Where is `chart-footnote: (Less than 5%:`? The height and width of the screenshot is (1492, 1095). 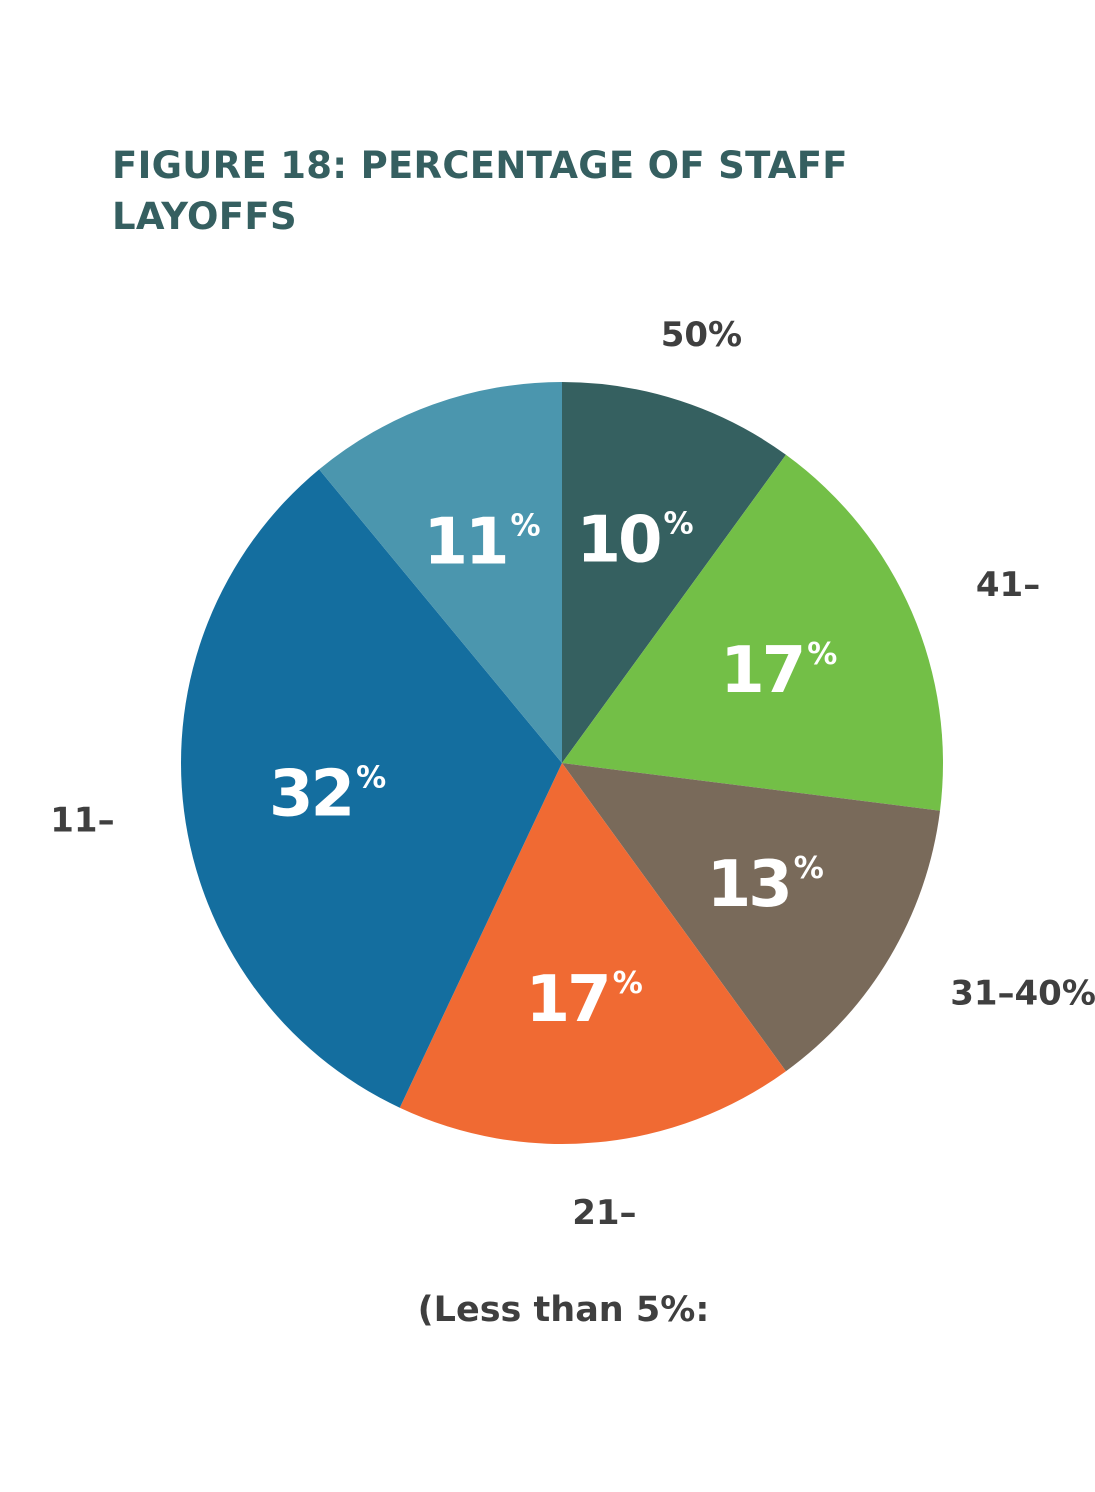 chart-footnote: (Less than 5%: is located at coordinates (563, 1310).